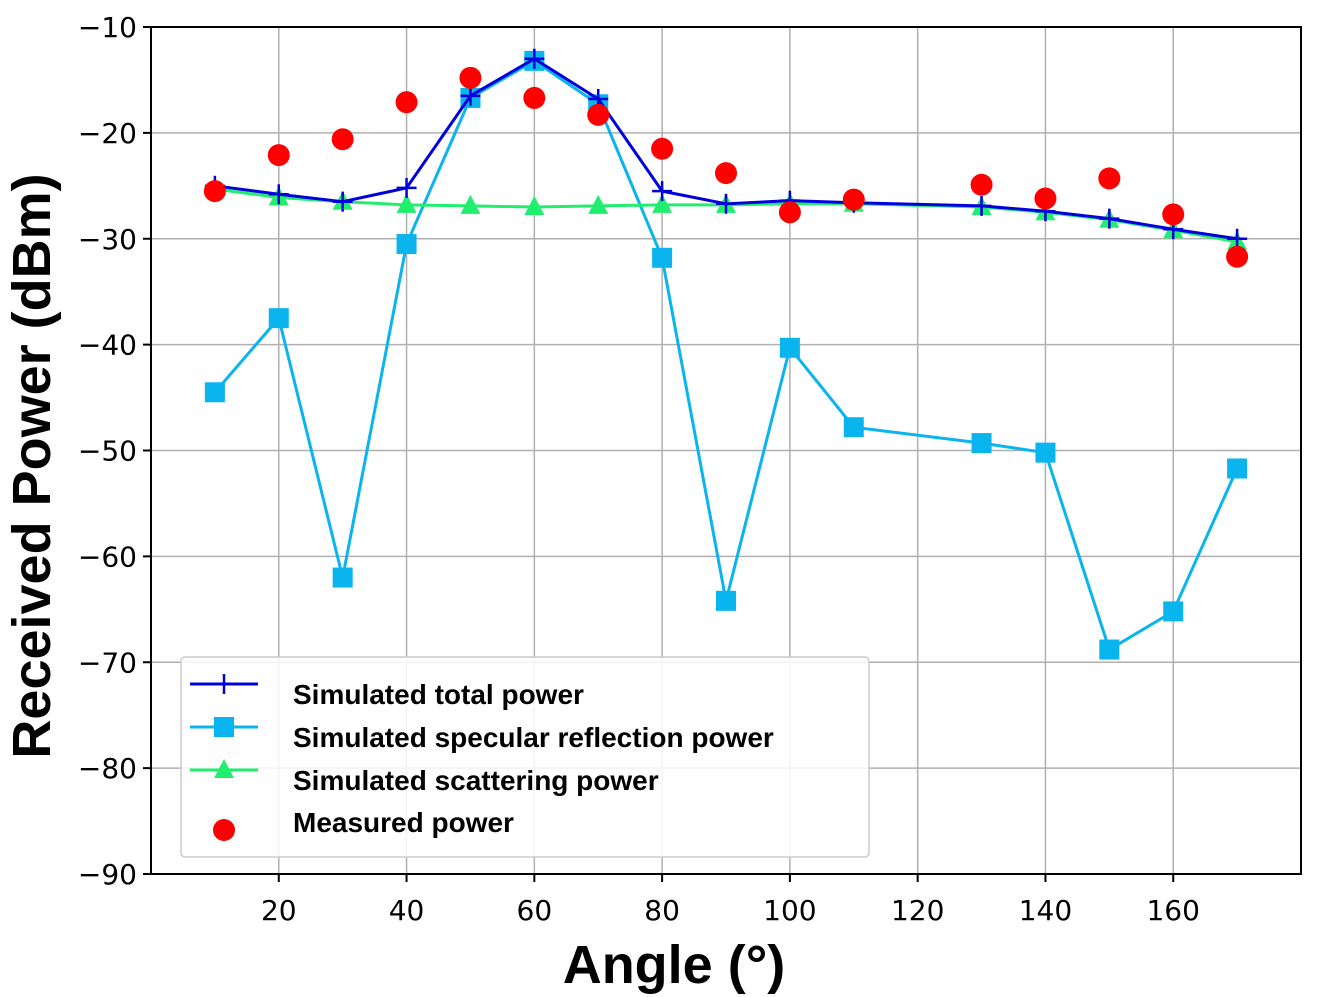 This screenshot has height=997, width=1333. What do you see at coordinates (279, 910) in the screenshot?
I see `x-tick-label: 20` at bounding box center [279, 910].